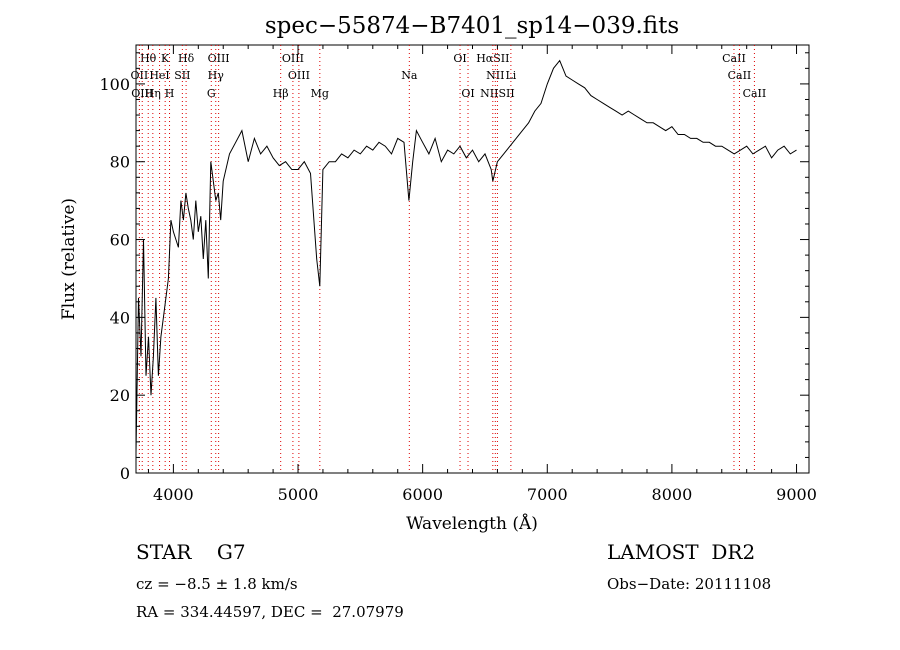 Image resolution: width=900 pixels, height=650 pixels. What do you see at coordinates (186, 58) in the screenshot?
I see `marker-label: Hδ` at bounding box center [186, 58].